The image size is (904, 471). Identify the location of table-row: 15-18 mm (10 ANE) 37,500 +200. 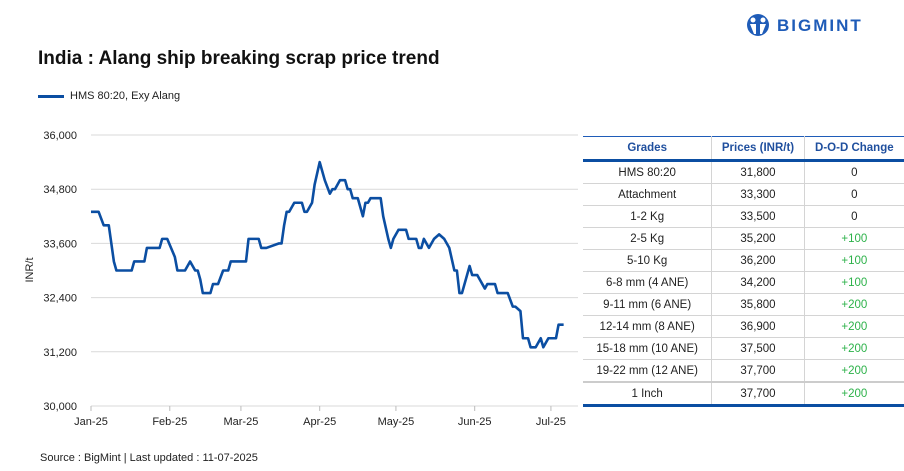
(743, 348).